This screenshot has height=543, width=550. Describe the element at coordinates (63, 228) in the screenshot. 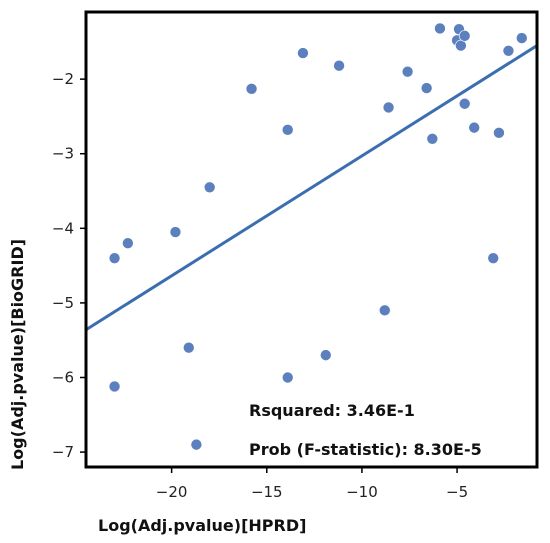

I see `y-tick-label: −4` at that location.